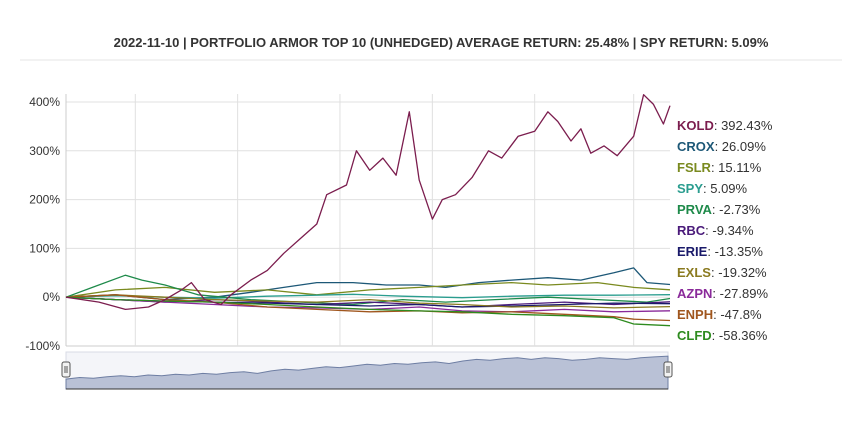 Image resolution: width=862 pixels, height=430 pixels. What do you see at coordinates (741, 146) in the screenshot?
I see `legend-series-value: : 26.09%` at bounding box center [741, 146].